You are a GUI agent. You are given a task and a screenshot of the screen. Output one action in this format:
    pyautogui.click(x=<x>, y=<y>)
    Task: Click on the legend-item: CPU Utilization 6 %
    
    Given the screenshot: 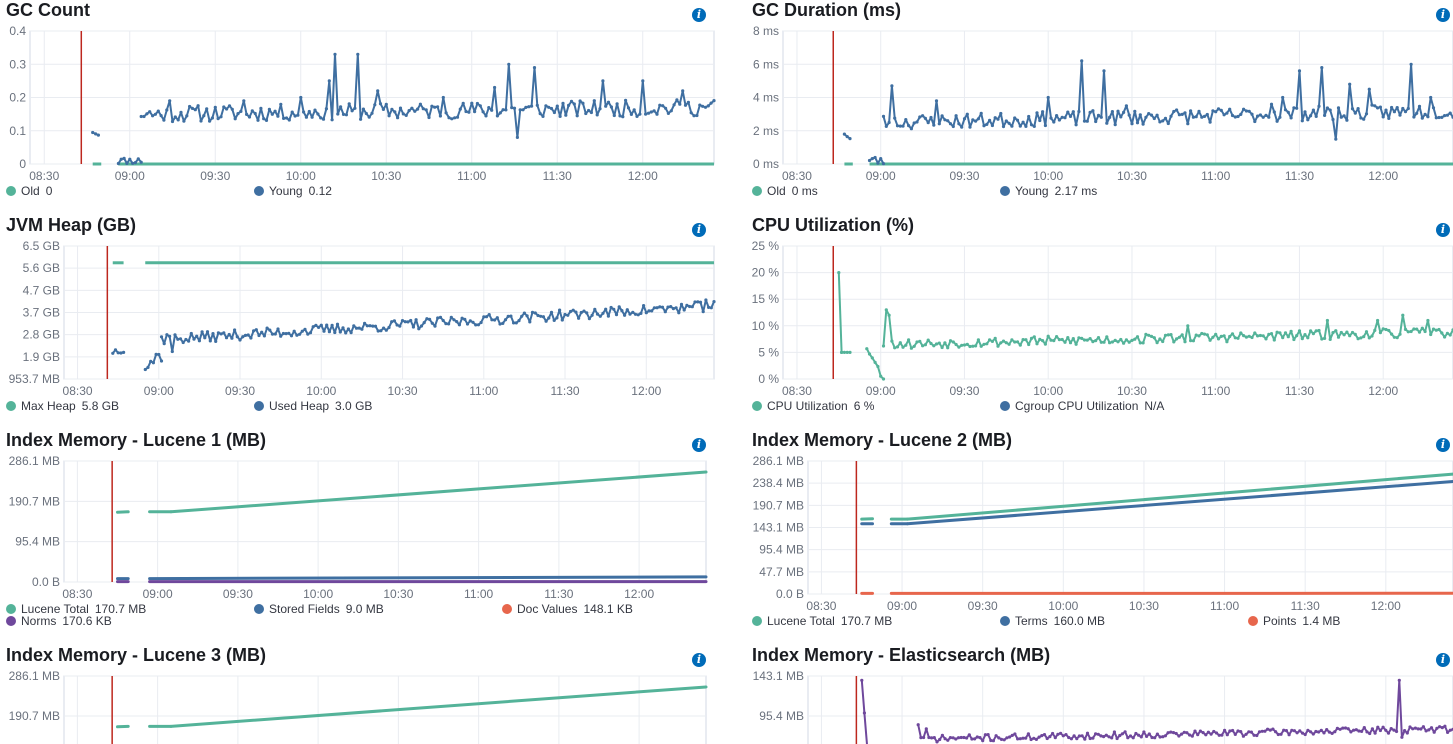 What is the action you would take?
    pyautogui.click(x=813, y=406)
    